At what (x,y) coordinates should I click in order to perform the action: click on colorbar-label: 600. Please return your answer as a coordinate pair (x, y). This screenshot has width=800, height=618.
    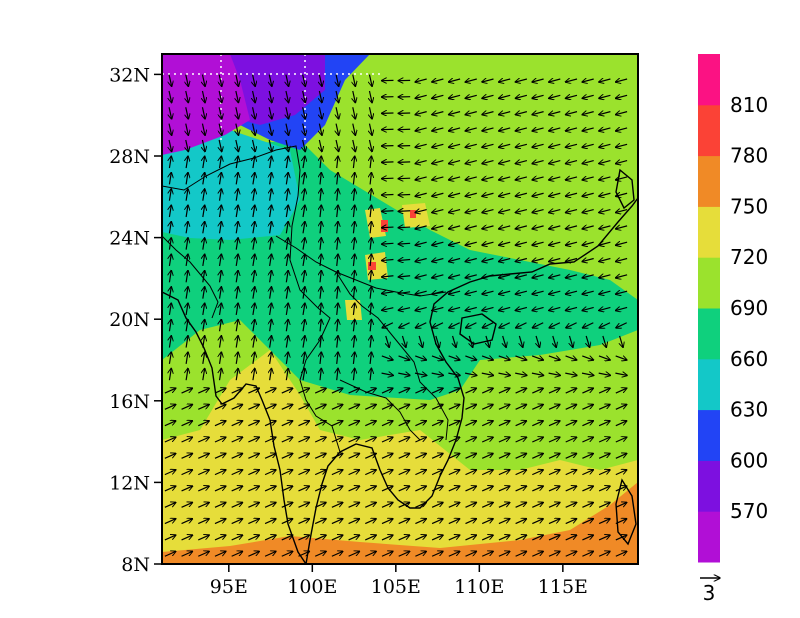
    Looking at the image, I should click on (749, 460).